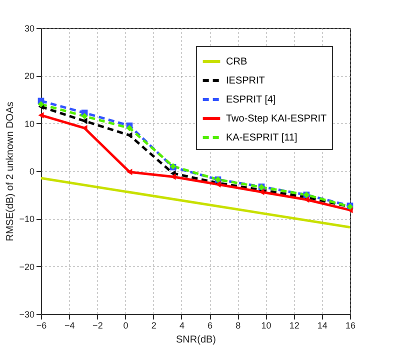  Describe the element at coordinates (125, 325) in the screenshot. I see `x-tick-label: 0` at that location.